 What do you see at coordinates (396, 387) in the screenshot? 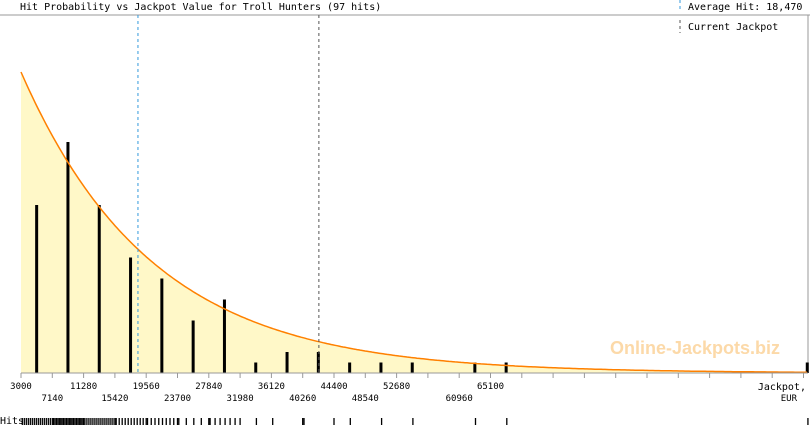
I see `x-tick-label: 52680` at bounding box center [396, 387].